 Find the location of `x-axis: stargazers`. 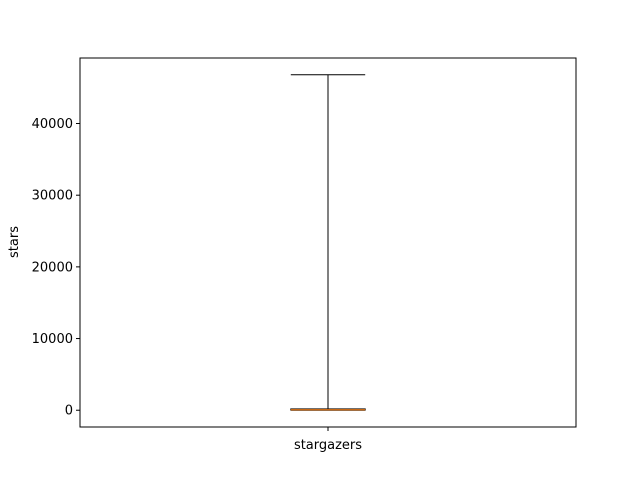

x-axis: stargazers is located at coordinates (328, 440).